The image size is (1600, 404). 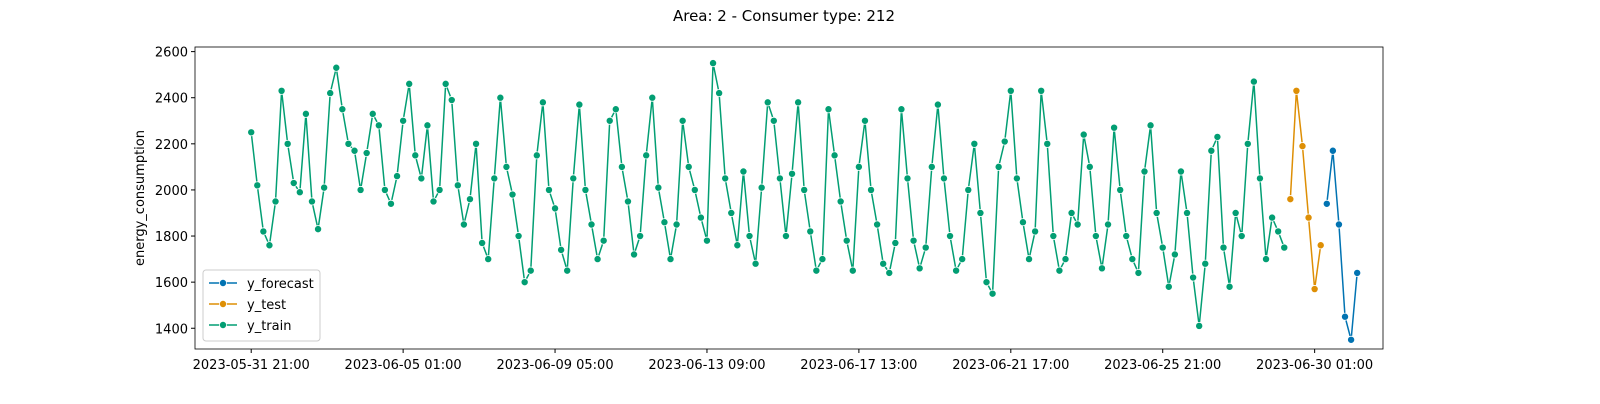 I want to click on y-tick-label: 2400, so click(x=171, y=99).